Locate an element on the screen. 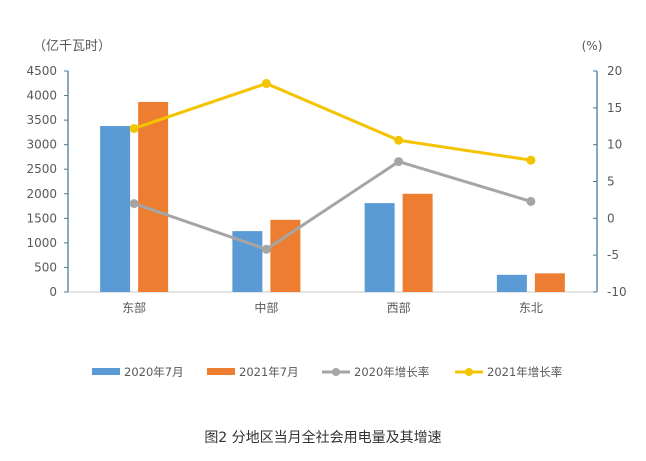  right-tick-label: 10 is located at coordinates (614, 145).